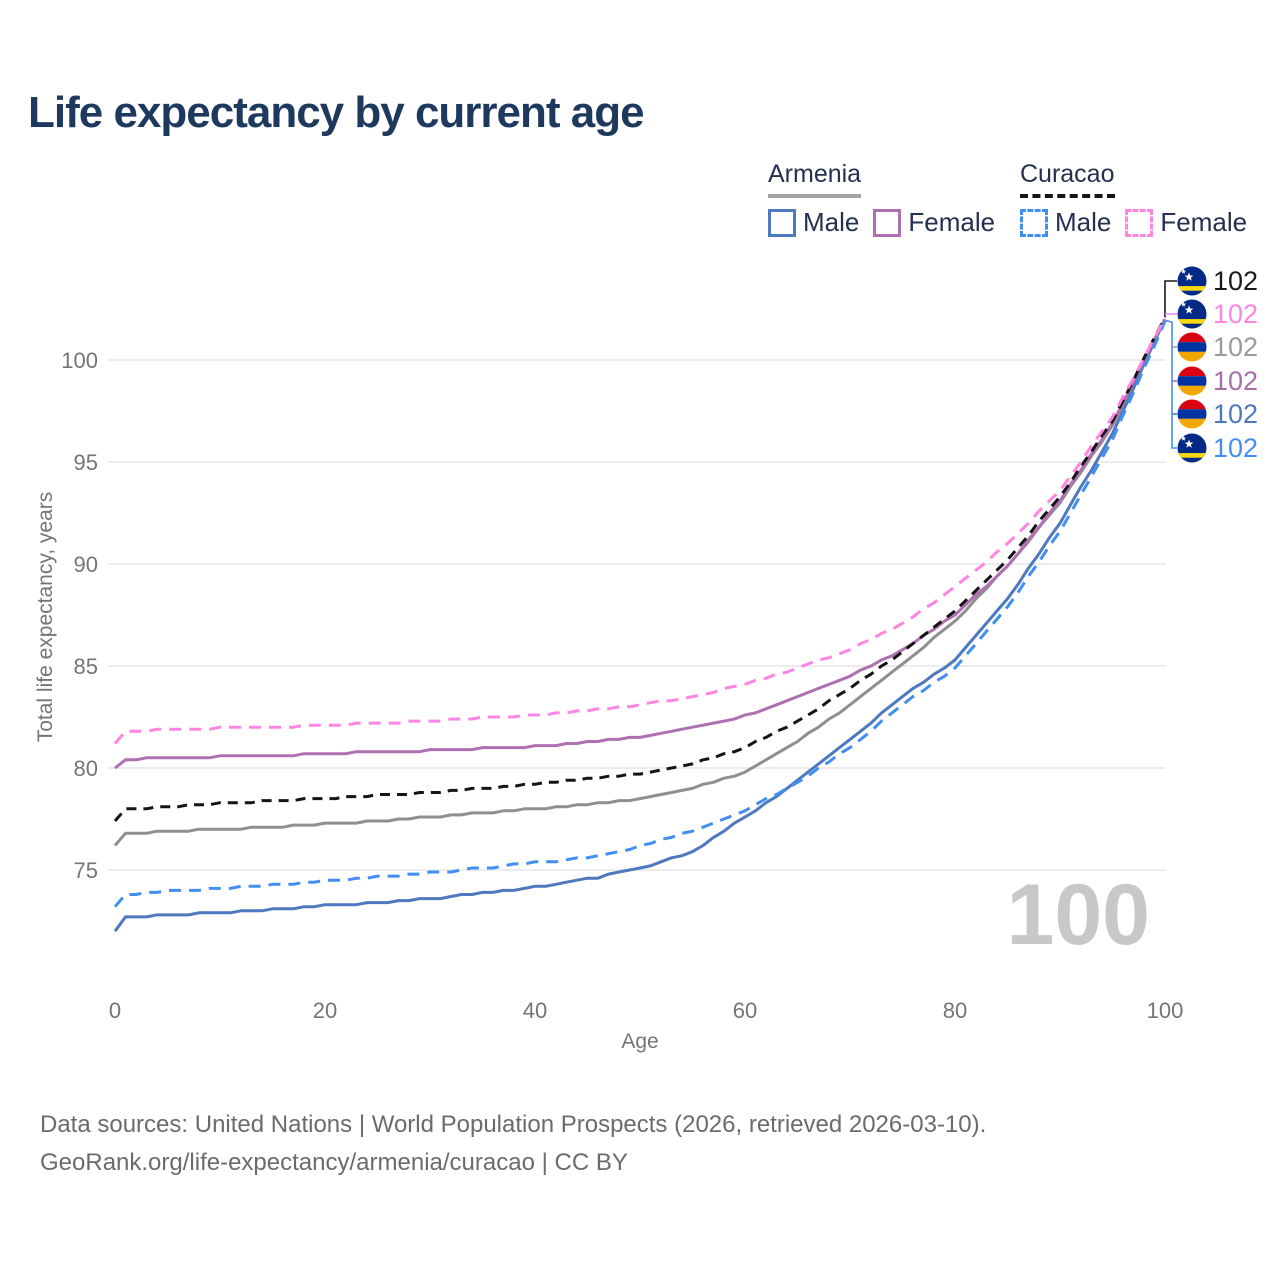 The width and height of the screenshot is (1280, 1280). I want to click on y-tick-label-75: 75, so click(86, 870).